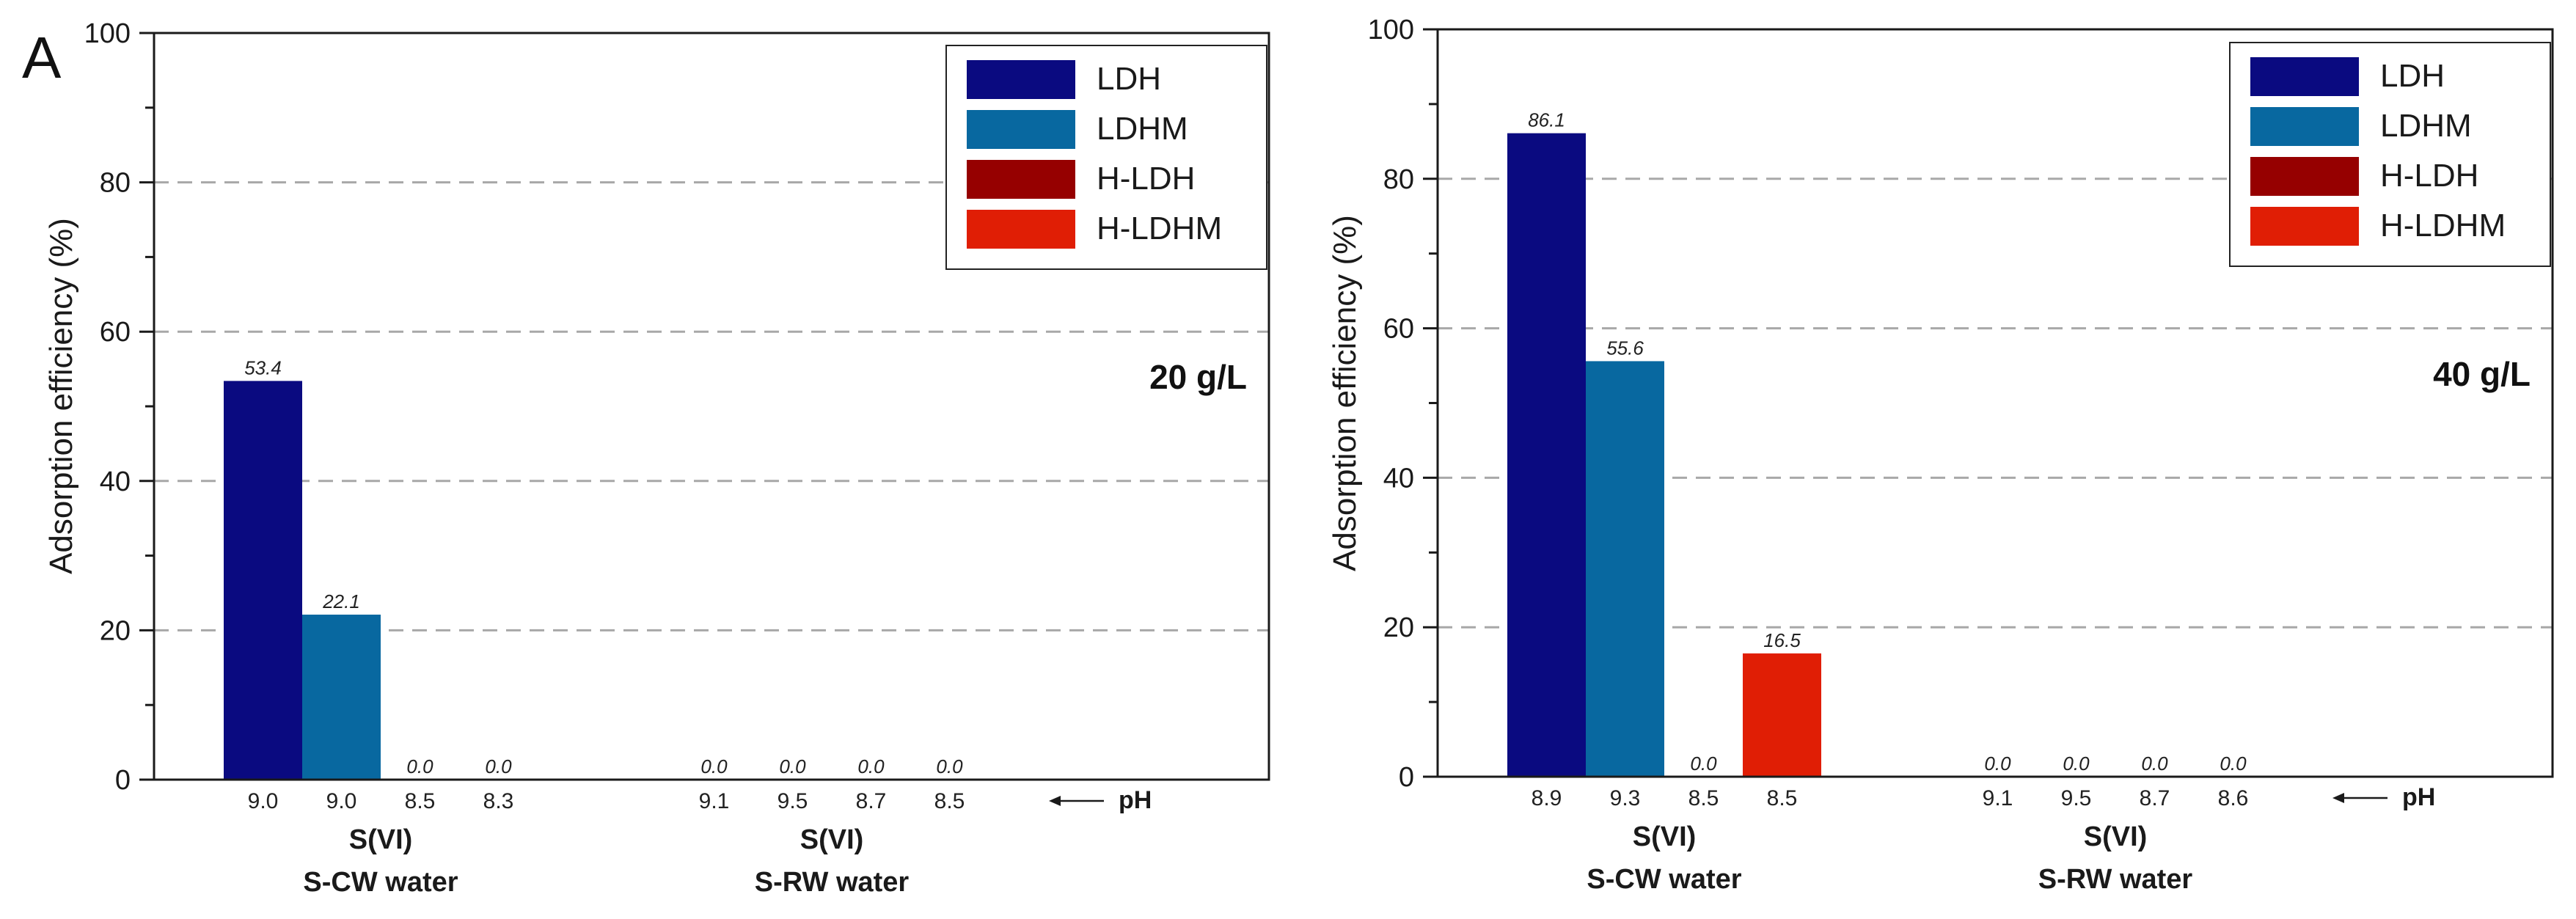  I want to click on concentration-annotation: 40 g/L, so click(2482, 374).